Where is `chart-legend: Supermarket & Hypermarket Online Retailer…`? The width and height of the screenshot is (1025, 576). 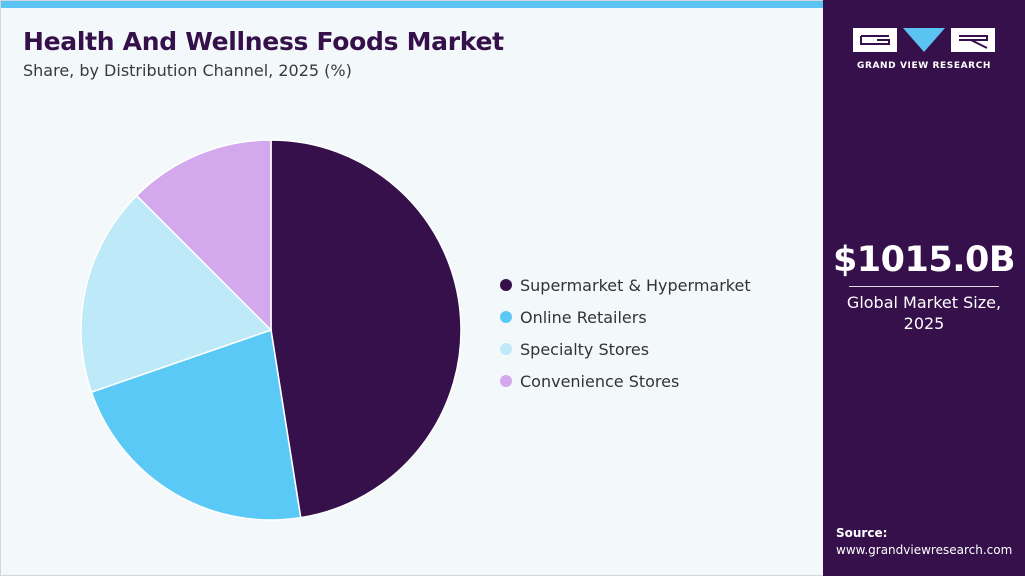
chart-legend: Supermarket & Hypermarket Online Retailer… is located at coordinates (625, 333).